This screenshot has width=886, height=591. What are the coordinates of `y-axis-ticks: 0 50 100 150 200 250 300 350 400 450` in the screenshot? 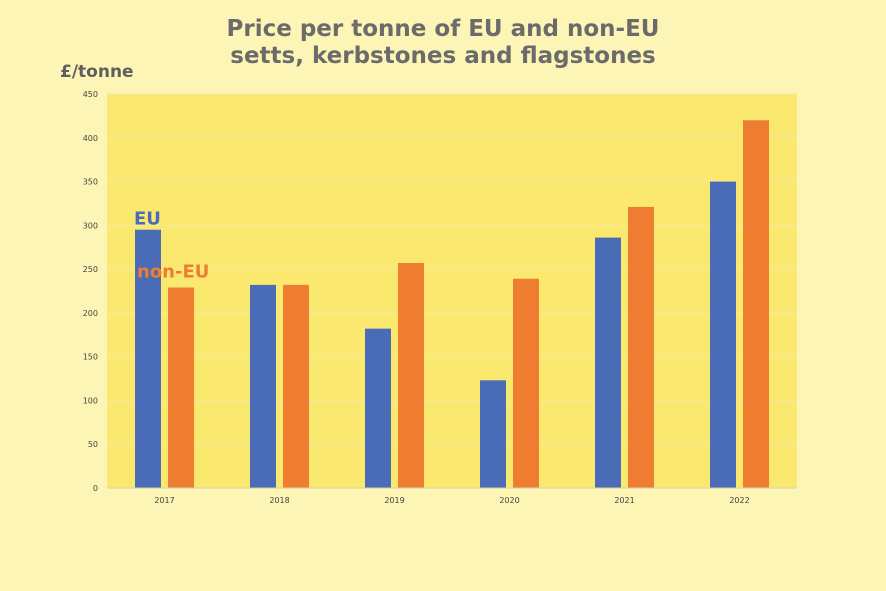 It's located at (90, 291).